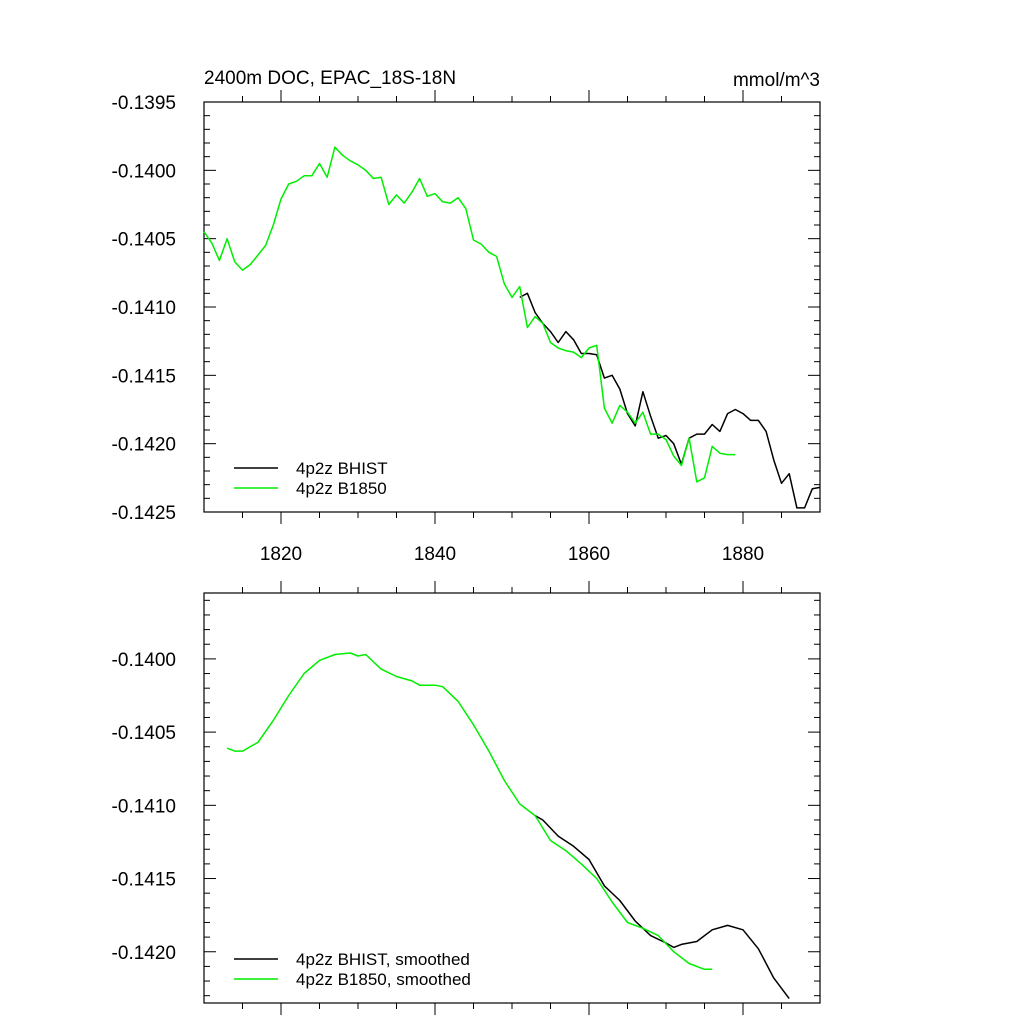  Describe the element at coordinates (435, 554) in the screenshot. I see `x-tick-label: 1840` at that location.